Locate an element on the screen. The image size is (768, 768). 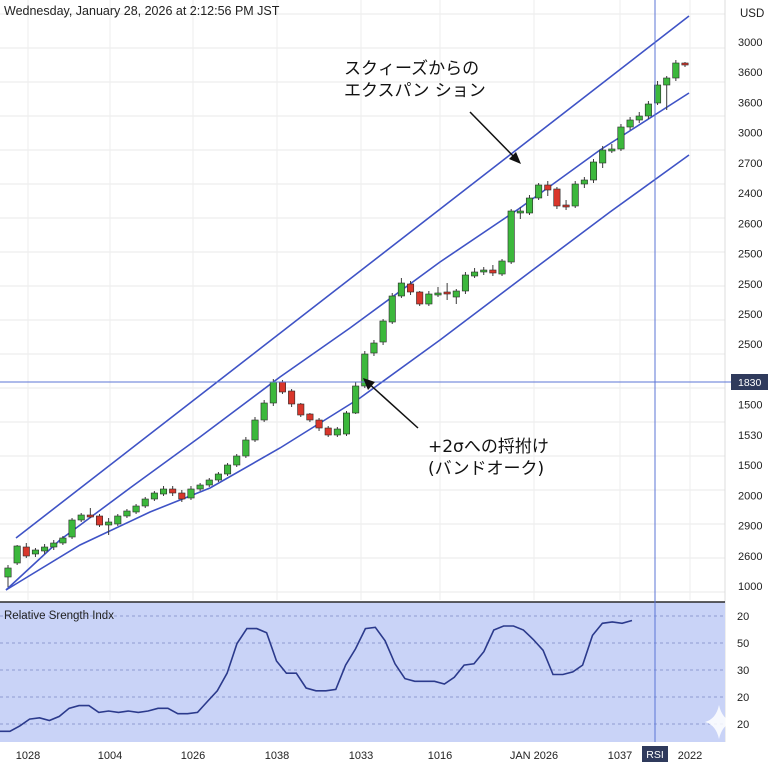
y-tick-label: 2700 is located at coordinates (750, 164).